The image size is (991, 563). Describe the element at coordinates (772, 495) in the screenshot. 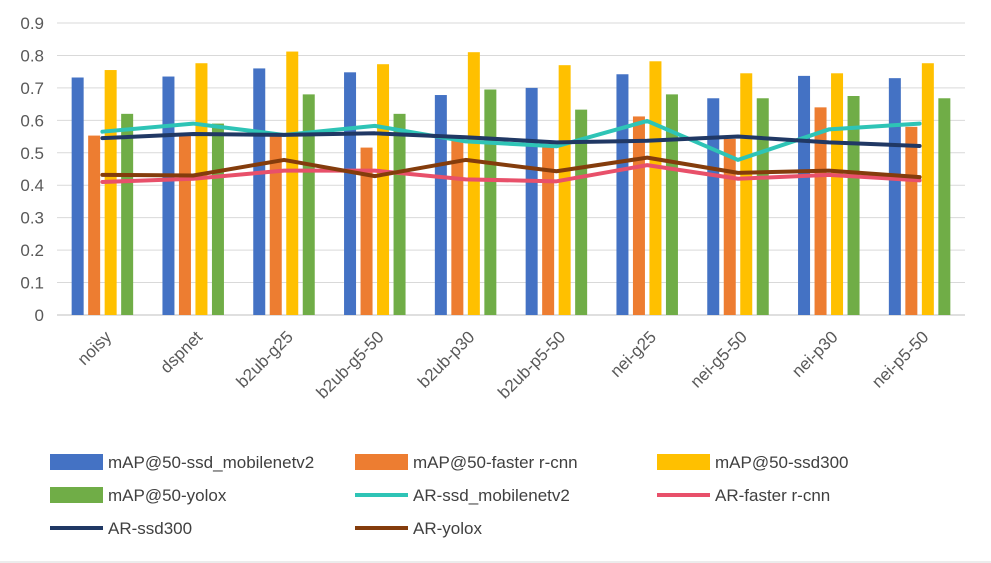

I see `legend-label: AR-faster r-cnn` at that location.